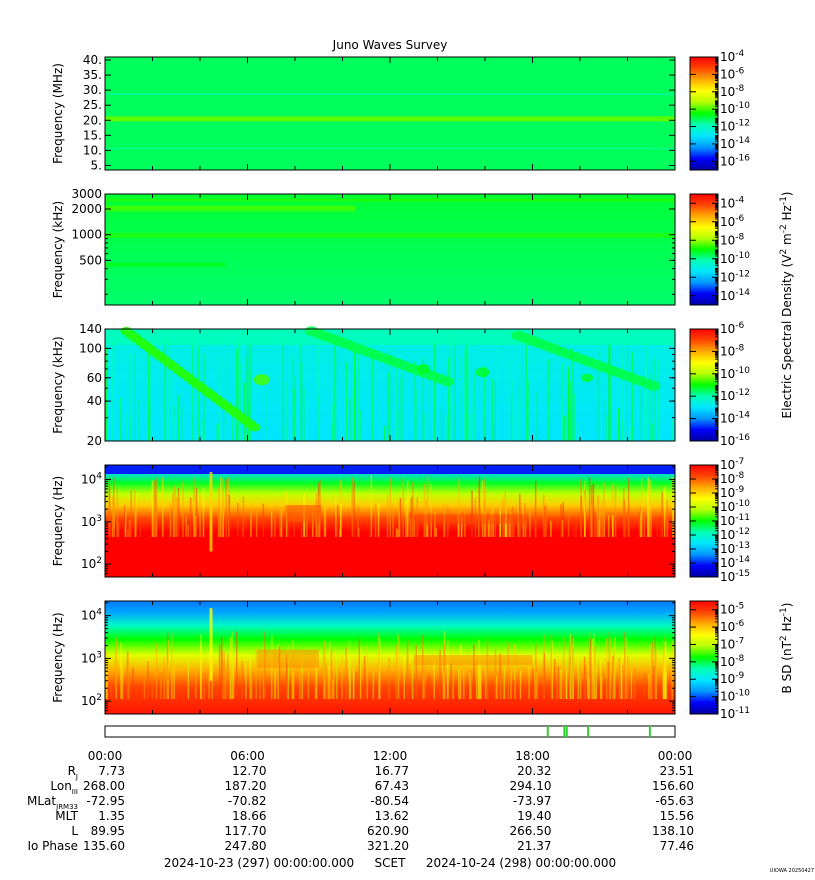 The image size is (815, 880). Describe the element at coordinates (735, 576) in the screenshot. I see `colorbar-tick-p4-8: 10⁻¹⁵` at that location.